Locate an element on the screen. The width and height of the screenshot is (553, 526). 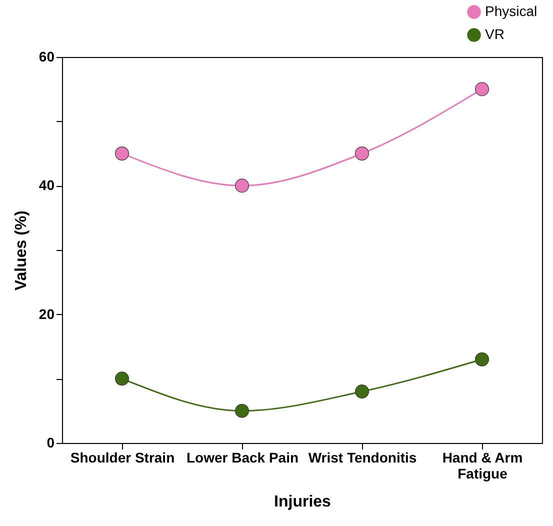
legend-label: VR is located at coordinates (494, 34).